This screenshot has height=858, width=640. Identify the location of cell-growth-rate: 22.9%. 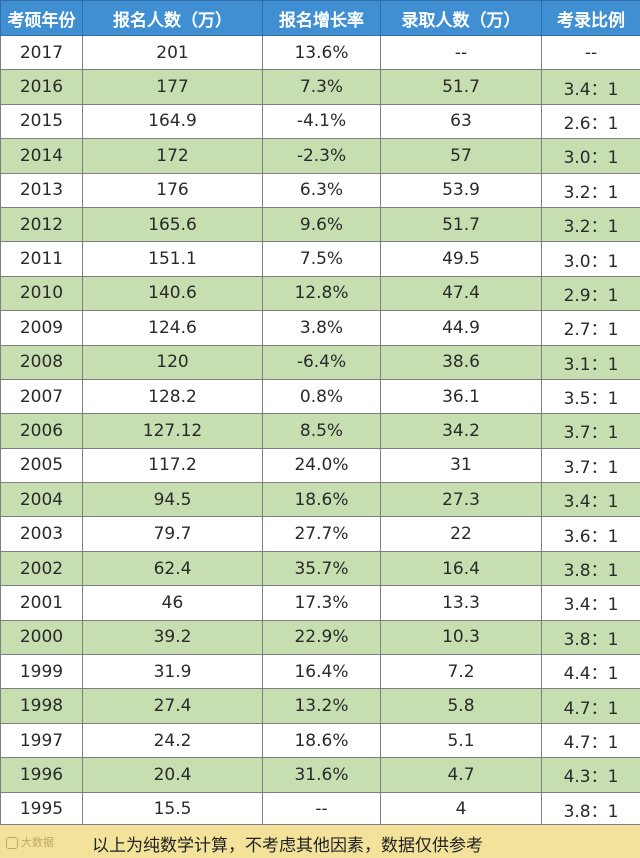
(321, 637).